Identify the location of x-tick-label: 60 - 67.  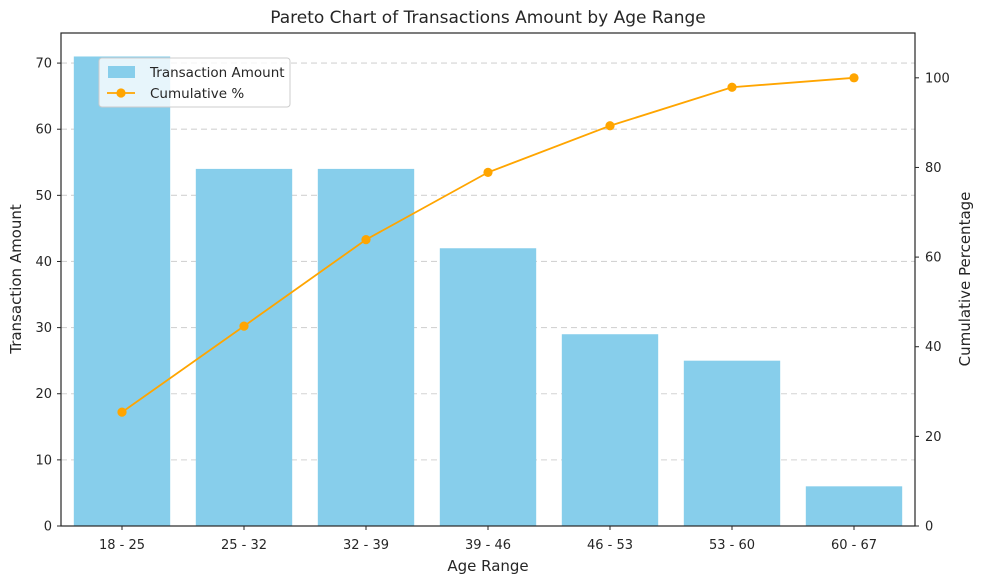
(854, 545).